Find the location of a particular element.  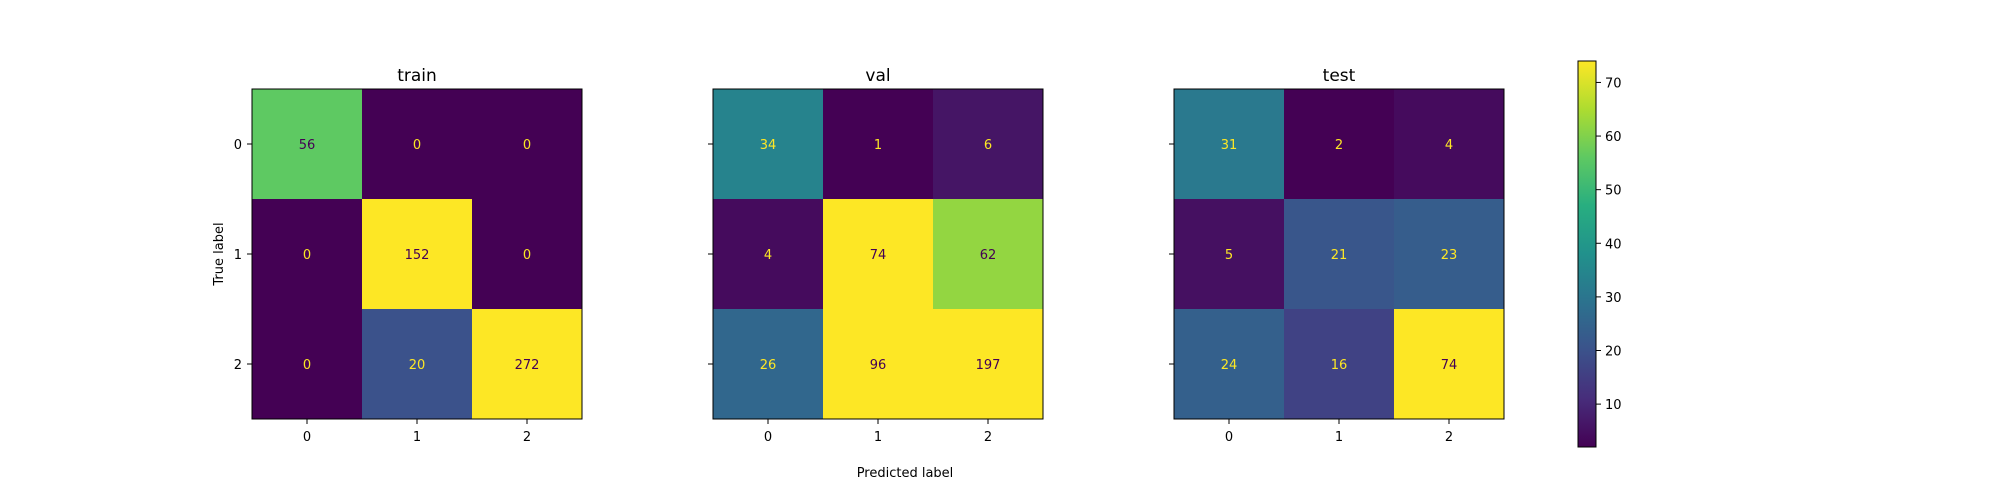

colorbar-ticks: 10 20 30 40 50 60 70 is located at coordinates (1609, 244).